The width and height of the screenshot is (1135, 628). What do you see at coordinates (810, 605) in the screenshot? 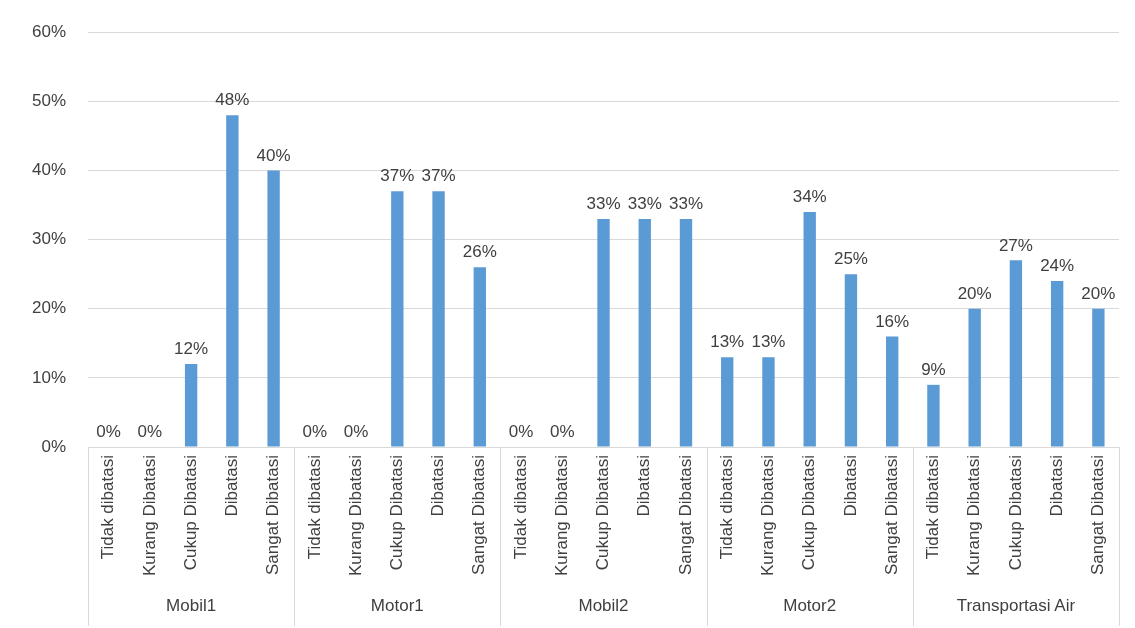
I see `text: Motor2` at bounding box center [810, 605].